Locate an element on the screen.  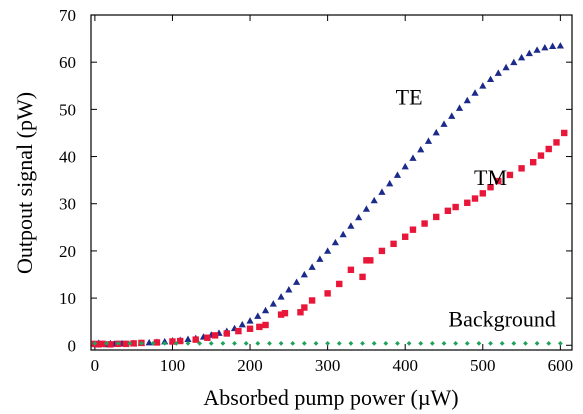
x-tick-label-4: 400 is located at coordinates (405, 365).